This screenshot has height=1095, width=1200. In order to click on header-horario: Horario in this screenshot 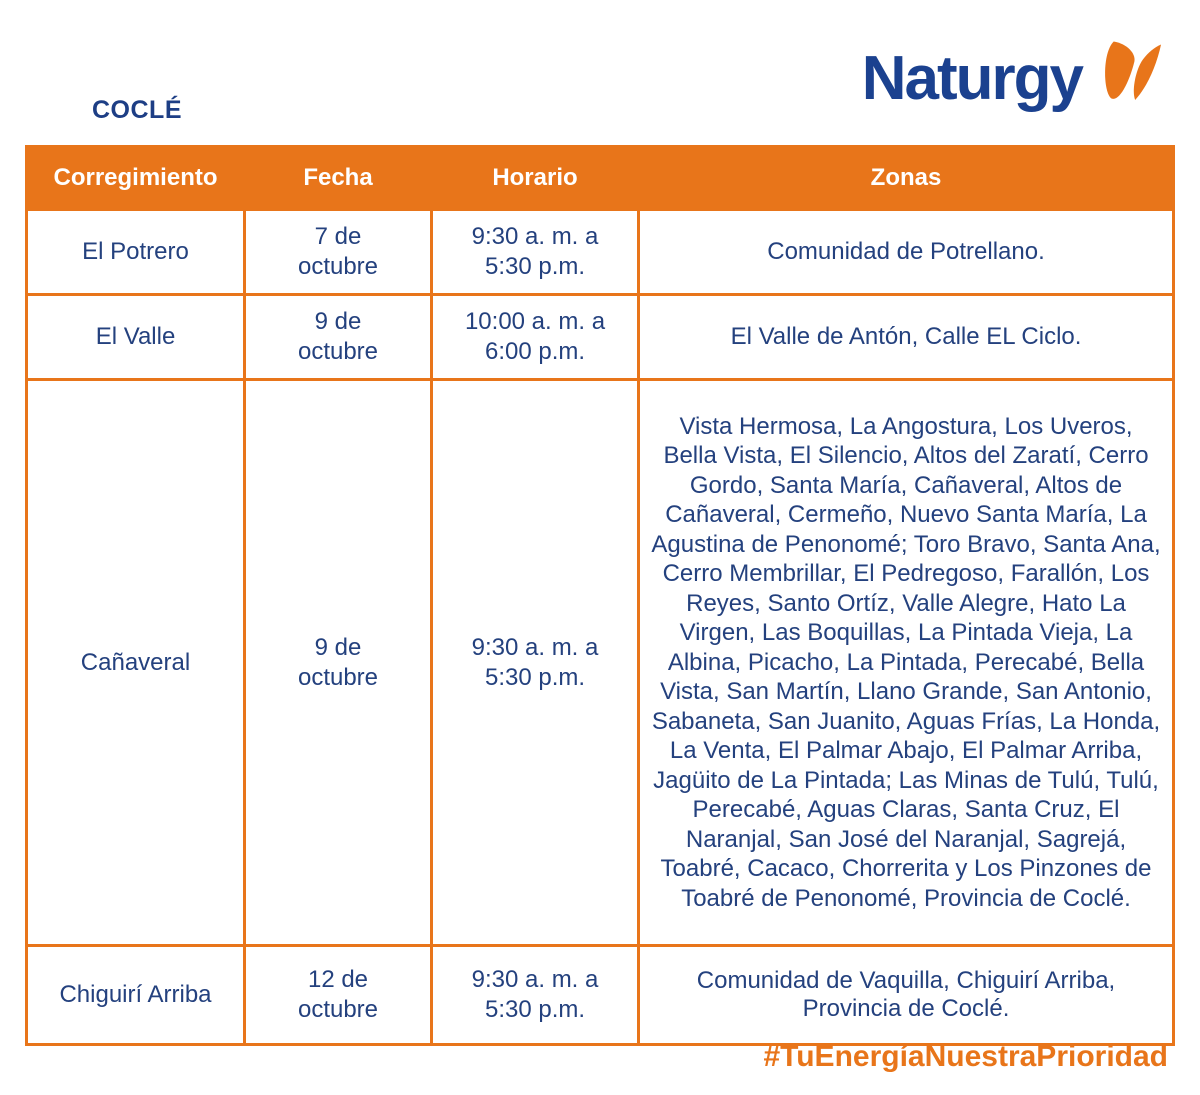, I will do `click(535, 178)`.